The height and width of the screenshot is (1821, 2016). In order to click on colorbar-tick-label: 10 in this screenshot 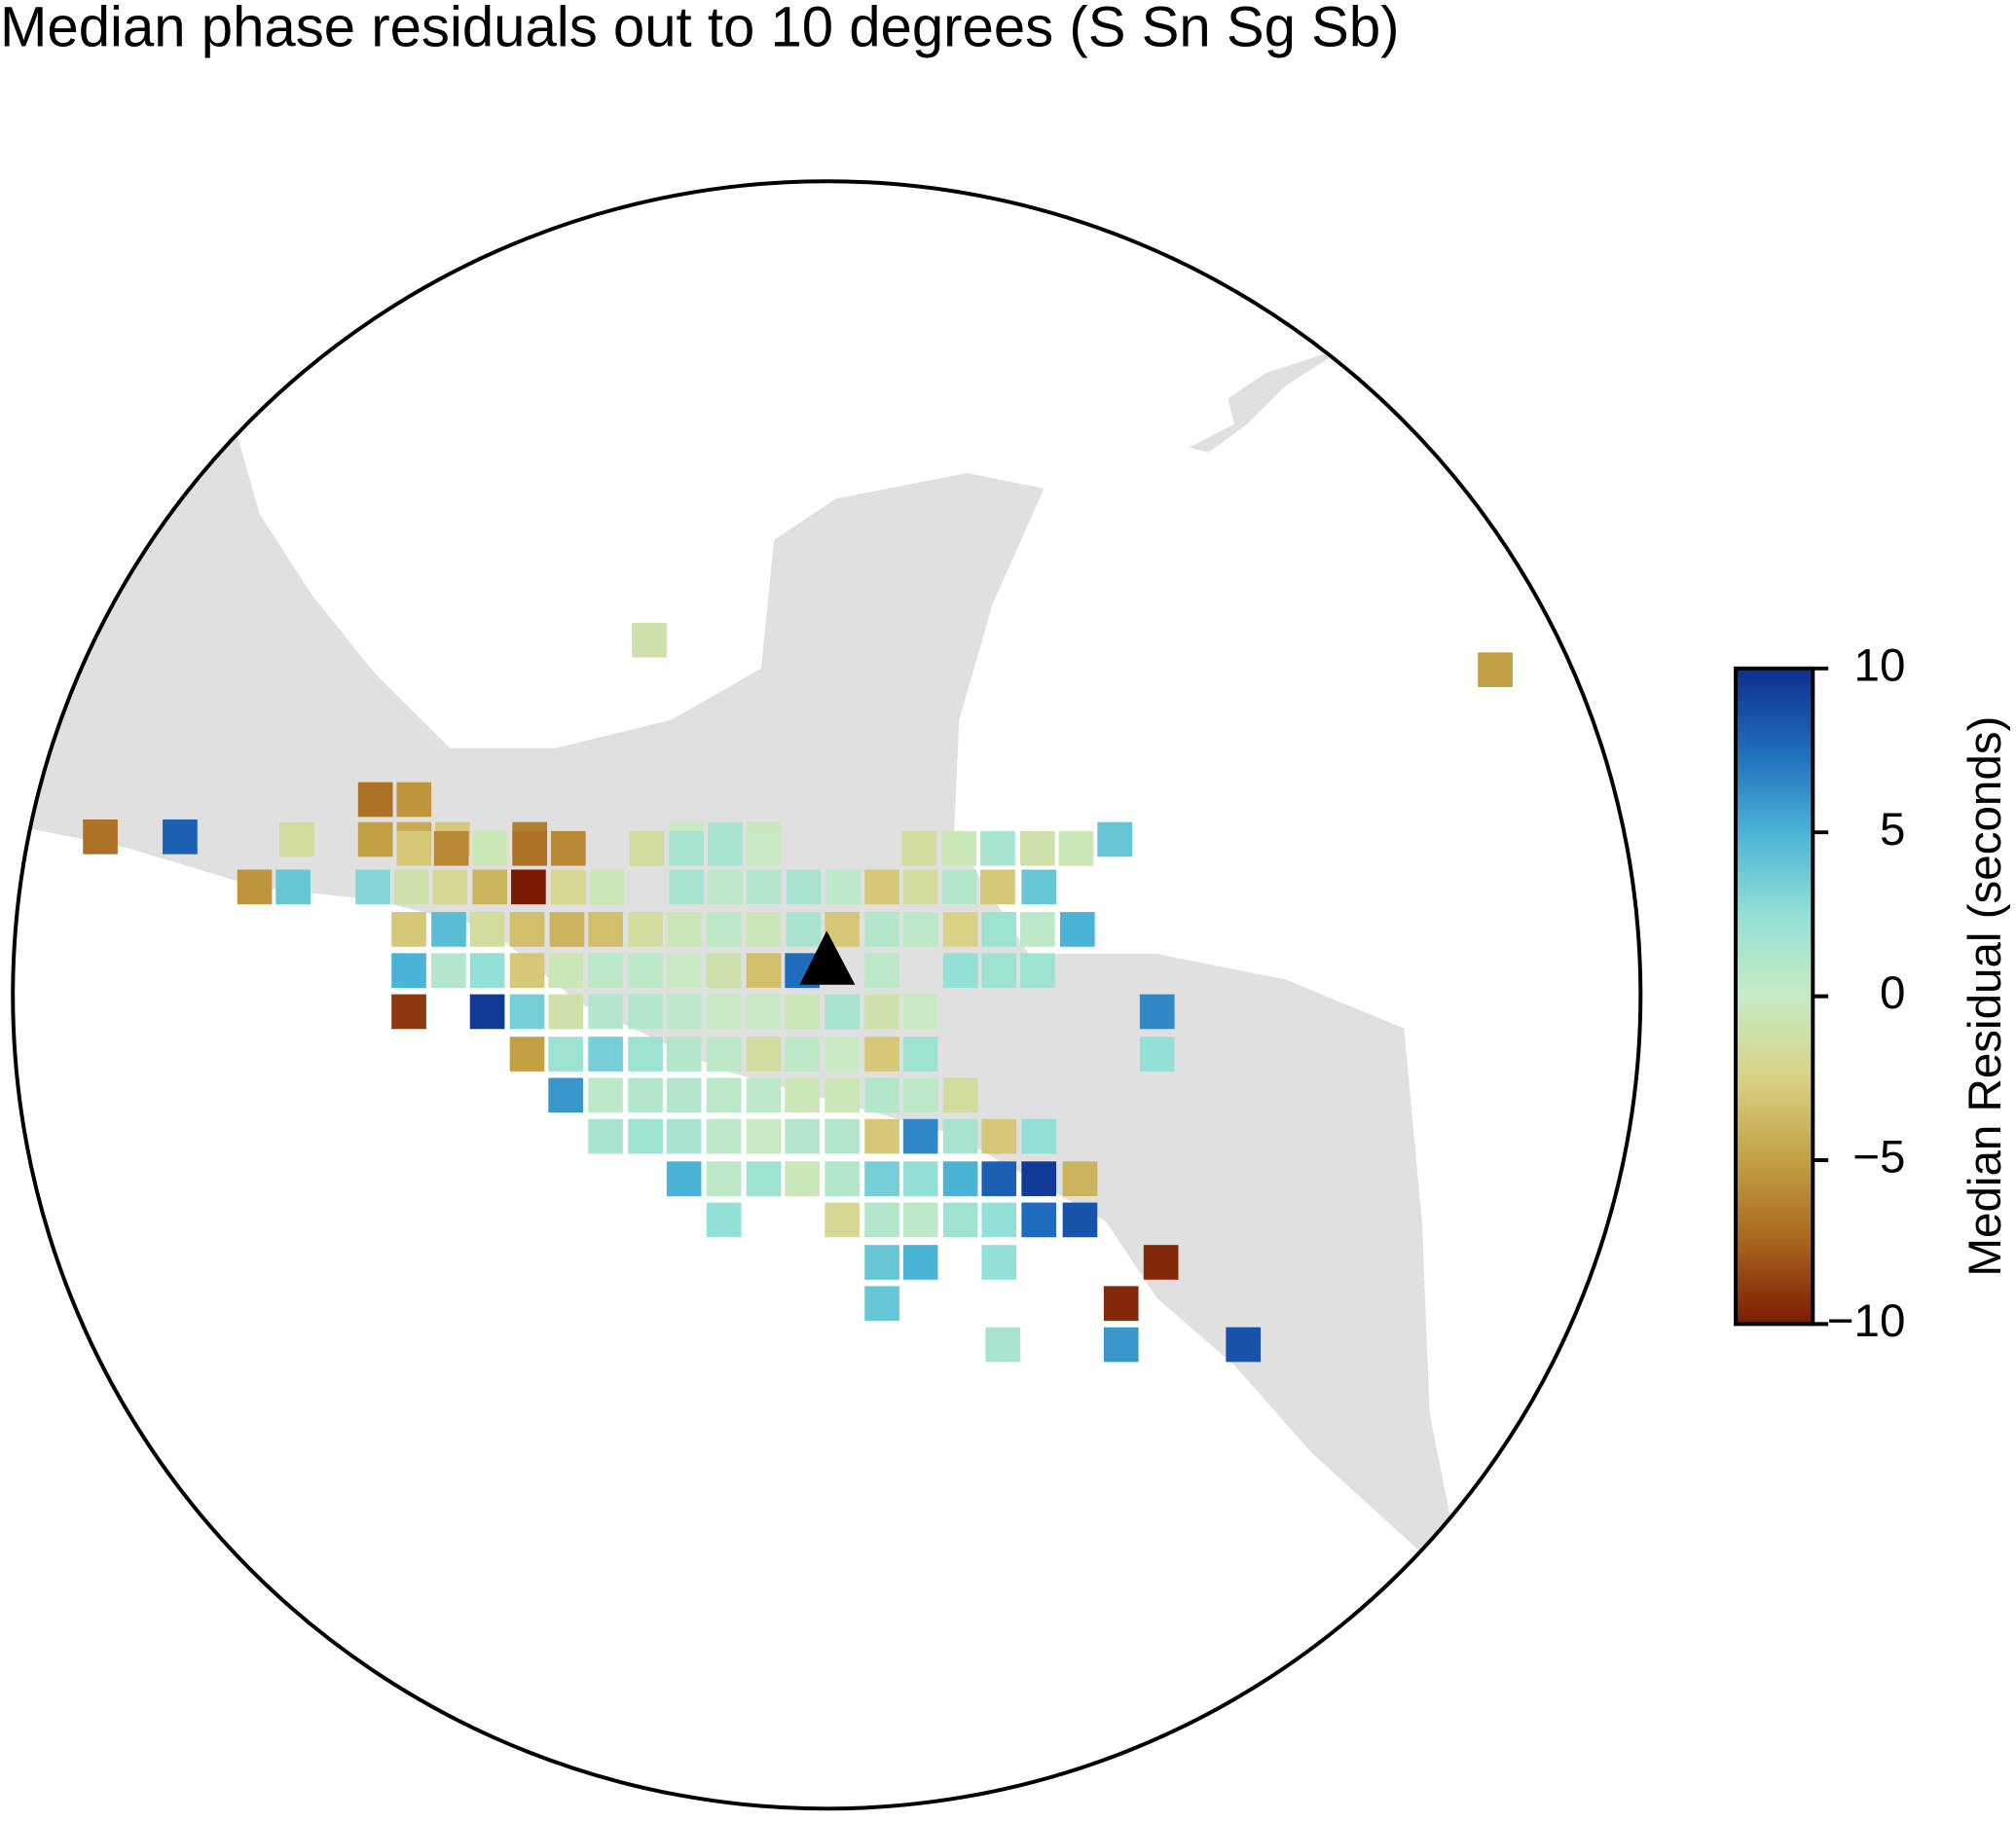, I will do `click(1880, 665)`.